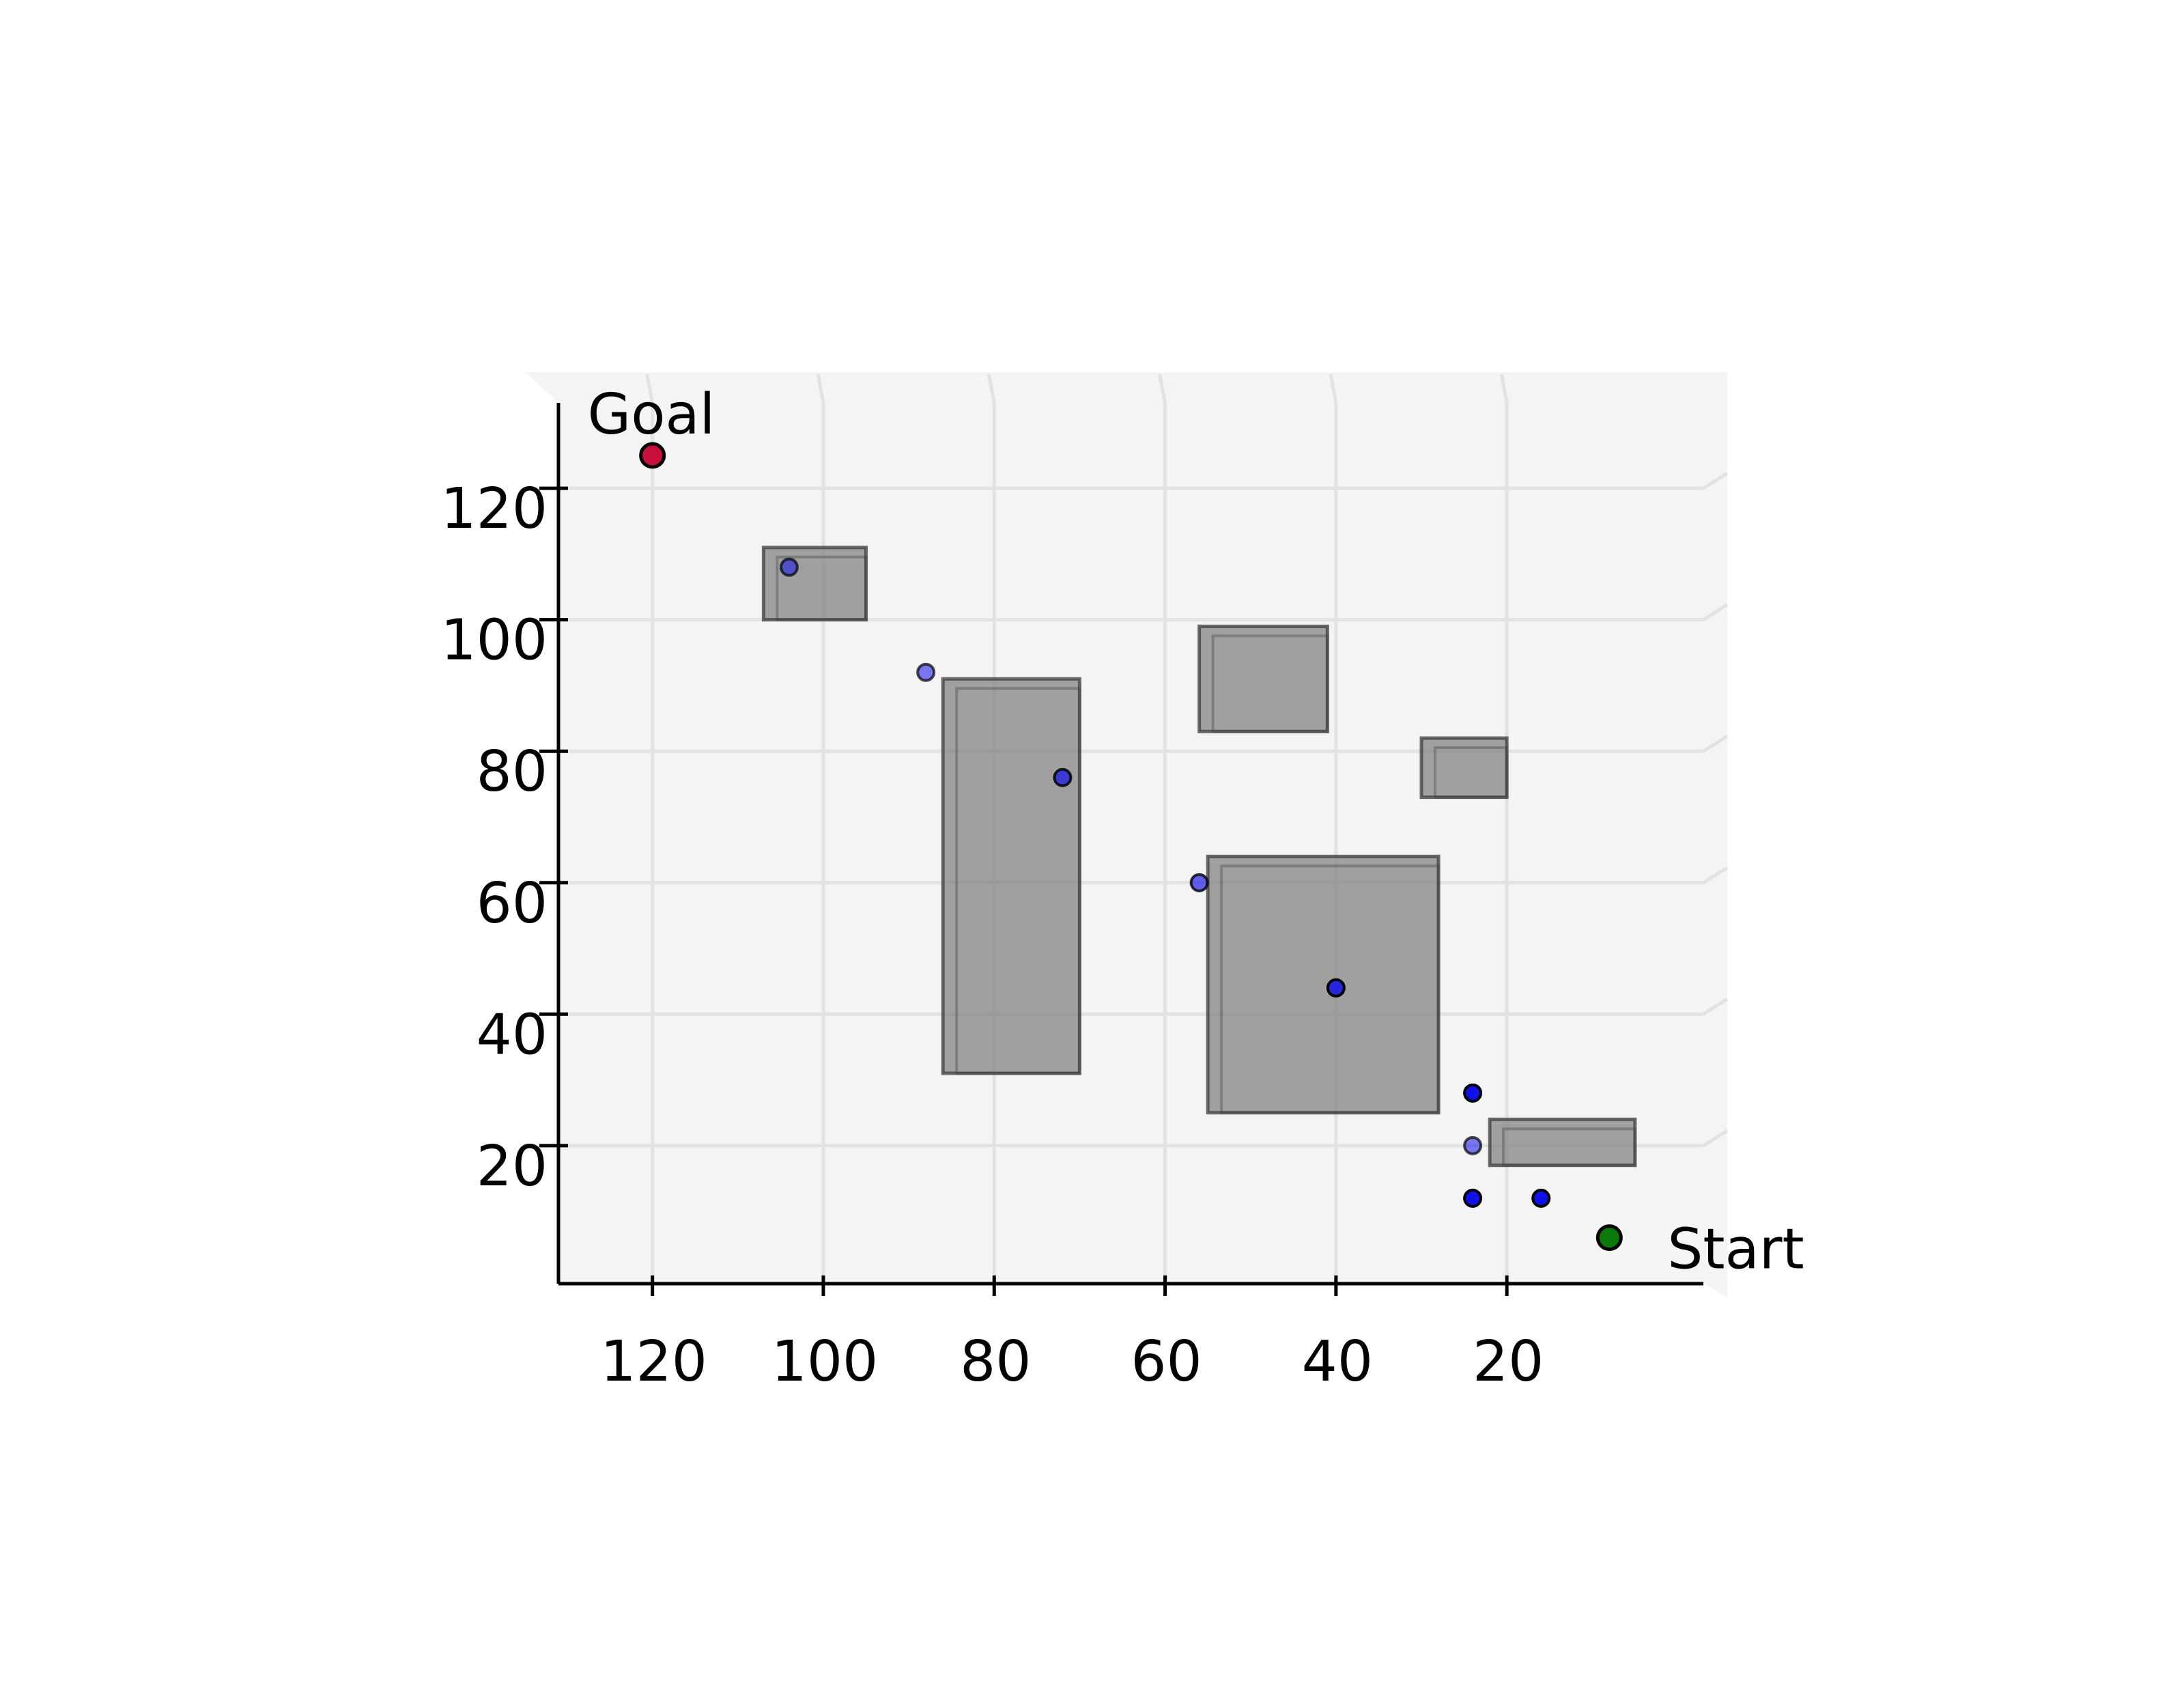 This screenshot has width=2184, height=1707. Describe the element at coordinates (512, 903) in the screenshot. I see `y-tick-label: 60` at that location.